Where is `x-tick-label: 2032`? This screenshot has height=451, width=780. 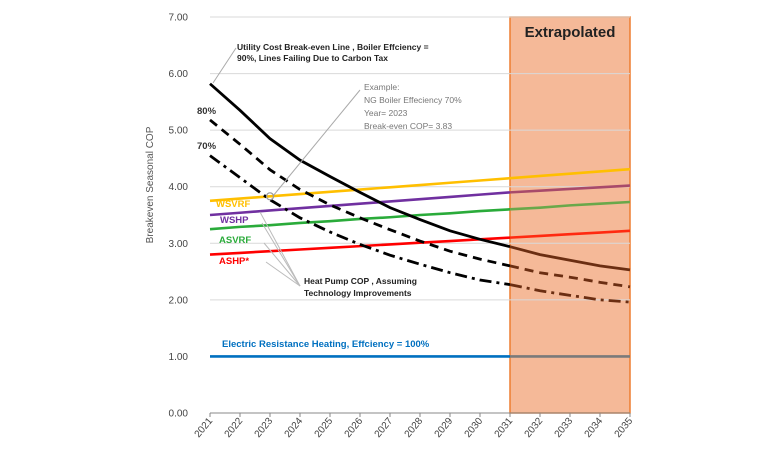 x-tick-label: 2032 is located at coordinates (534, 428).